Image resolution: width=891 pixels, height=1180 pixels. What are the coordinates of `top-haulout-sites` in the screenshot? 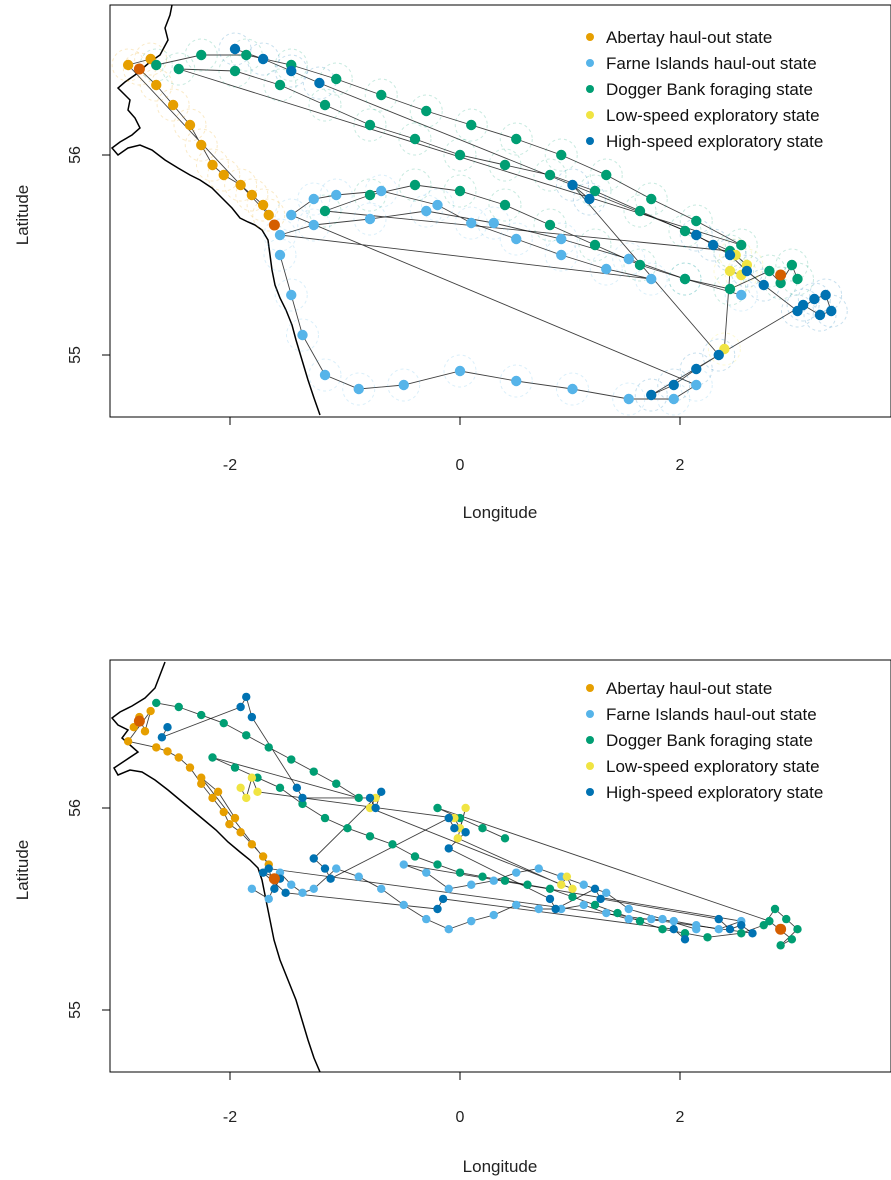 It's located at (460, 172).